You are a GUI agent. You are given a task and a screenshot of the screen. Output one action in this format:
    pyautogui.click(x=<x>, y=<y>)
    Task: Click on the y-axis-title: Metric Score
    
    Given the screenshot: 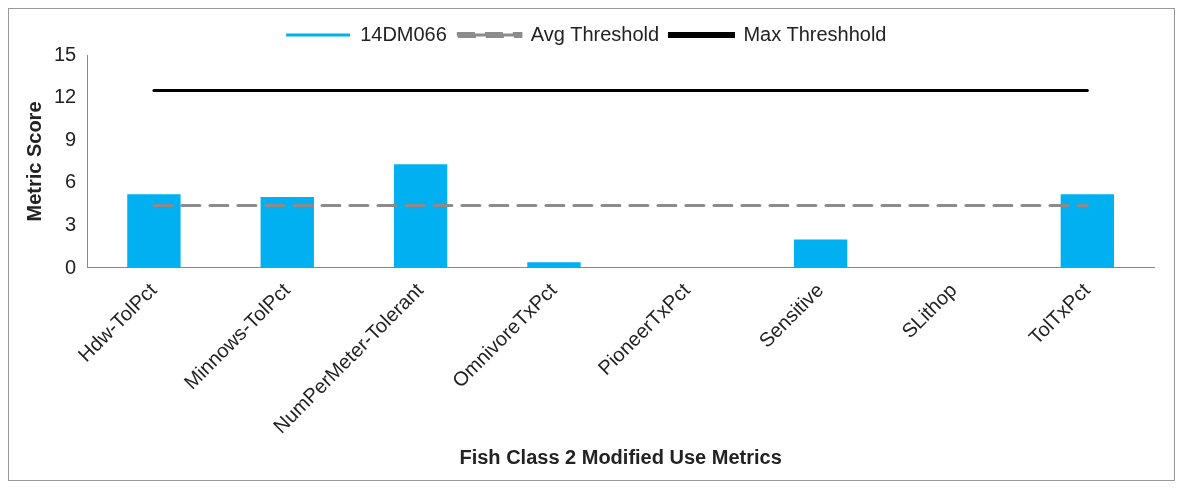 What is the action you would take?
    pyautogui.click(x=33, y=161)
    